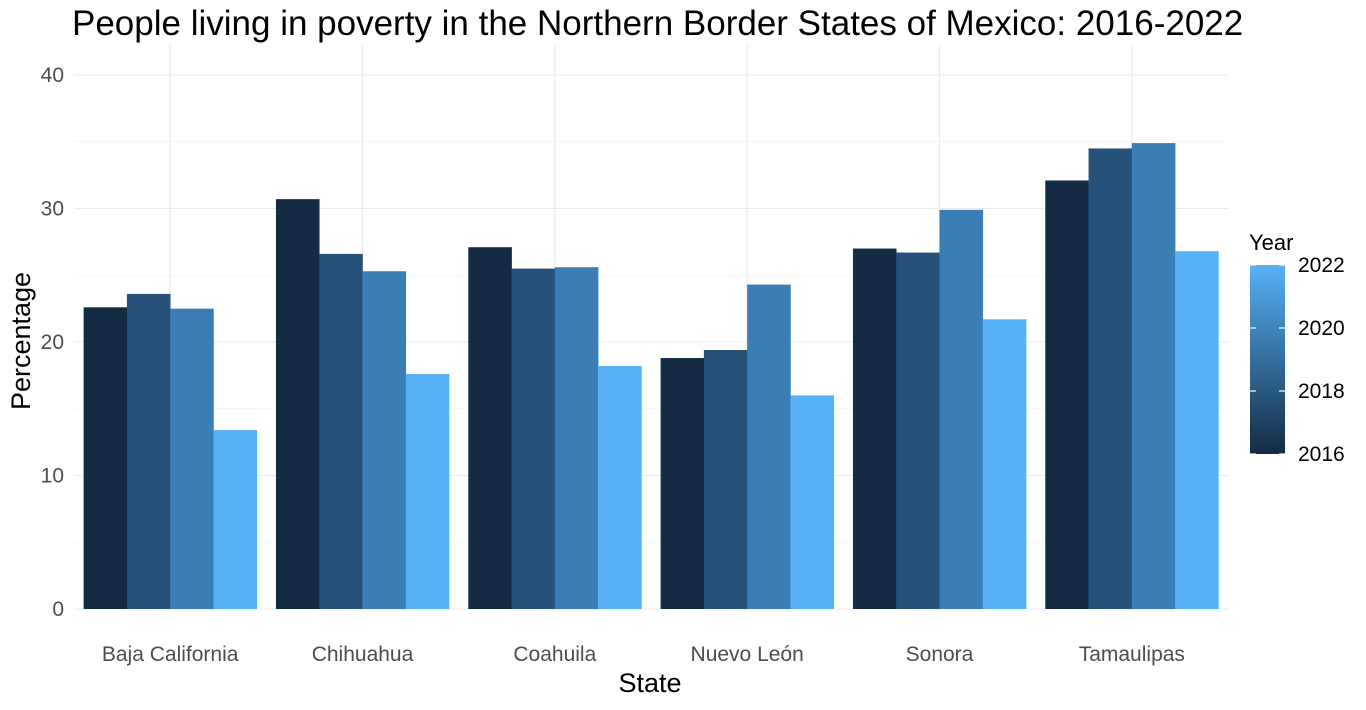  Describe the element at coordinates (1321, 391) in the screenshot. I see `legend-label: 2018` at that location.